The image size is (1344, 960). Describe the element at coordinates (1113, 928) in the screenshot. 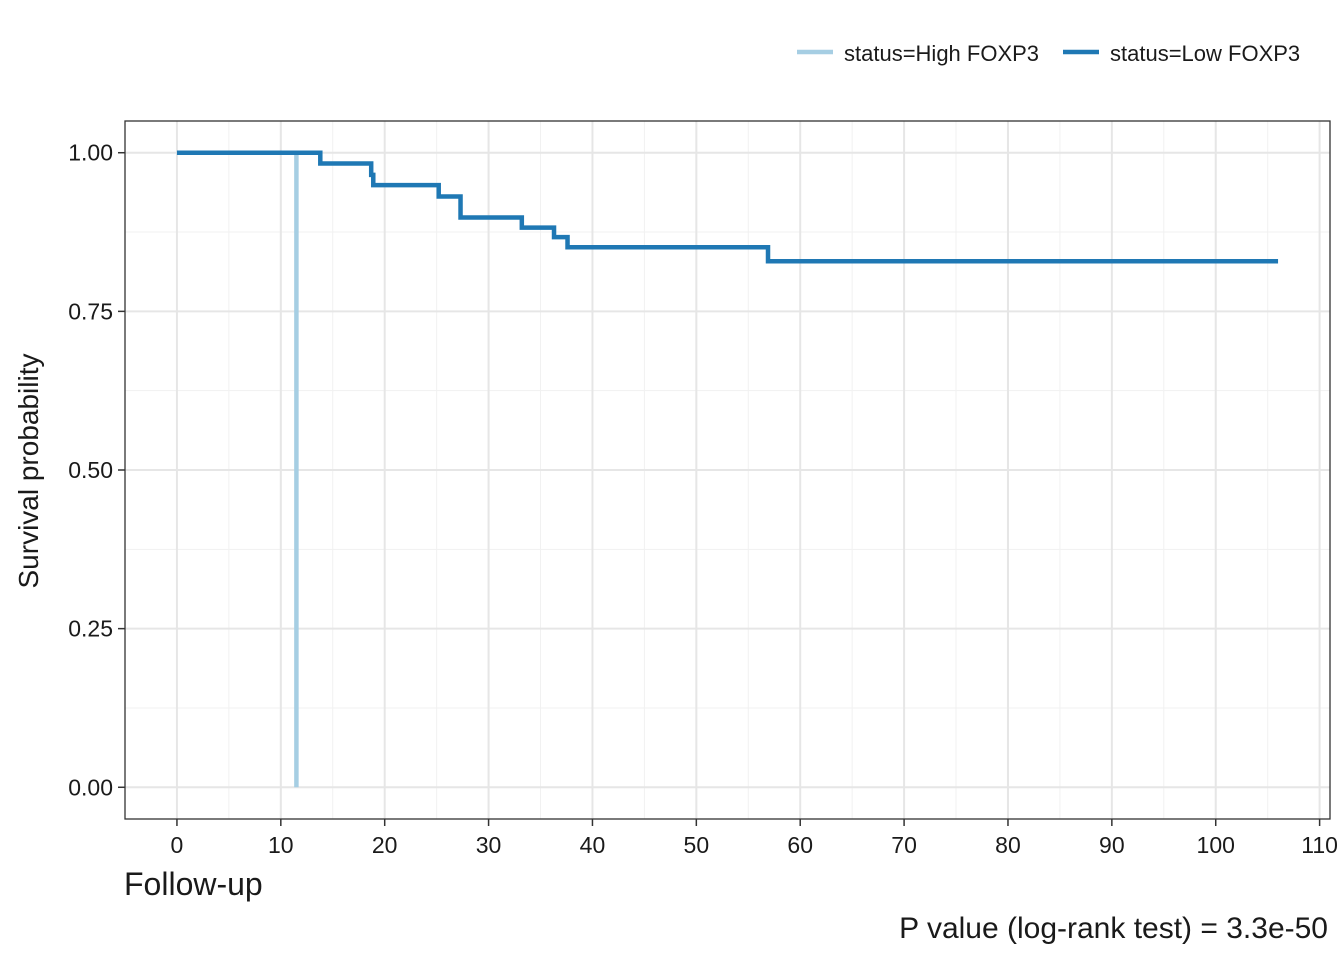

I see `p-value-caption: P value (log-rank test) = 3.3e-50` at that location.